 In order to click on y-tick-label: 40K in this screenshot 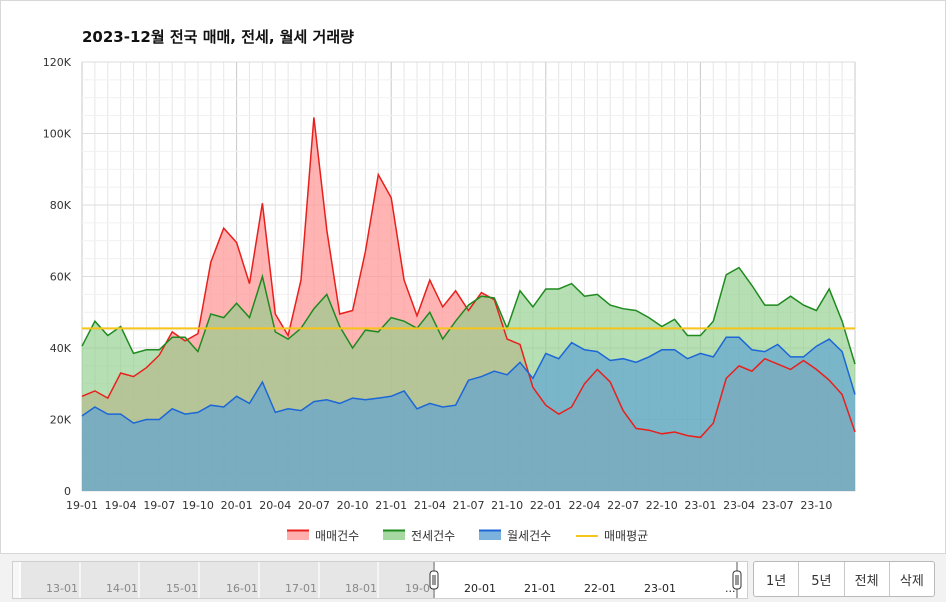, I will do `click(61, 348)`.